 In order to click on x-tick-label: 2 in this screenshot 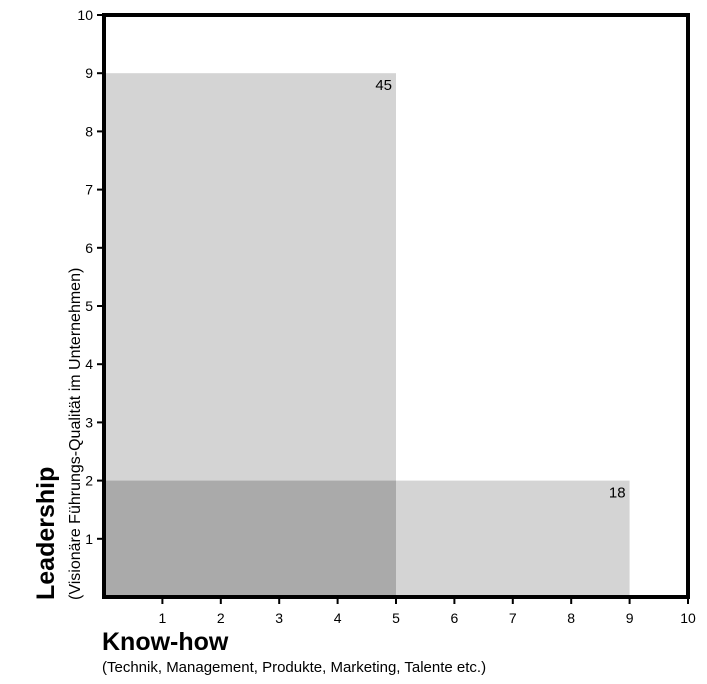, I will do `click(221, 618)`.